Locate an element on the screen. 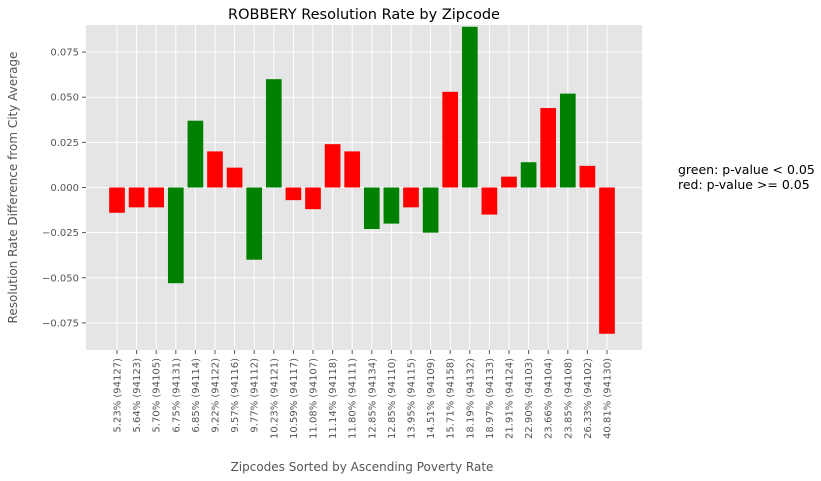  x-tick-label: 23.66% (94104) is located at coordinates (549, 398).